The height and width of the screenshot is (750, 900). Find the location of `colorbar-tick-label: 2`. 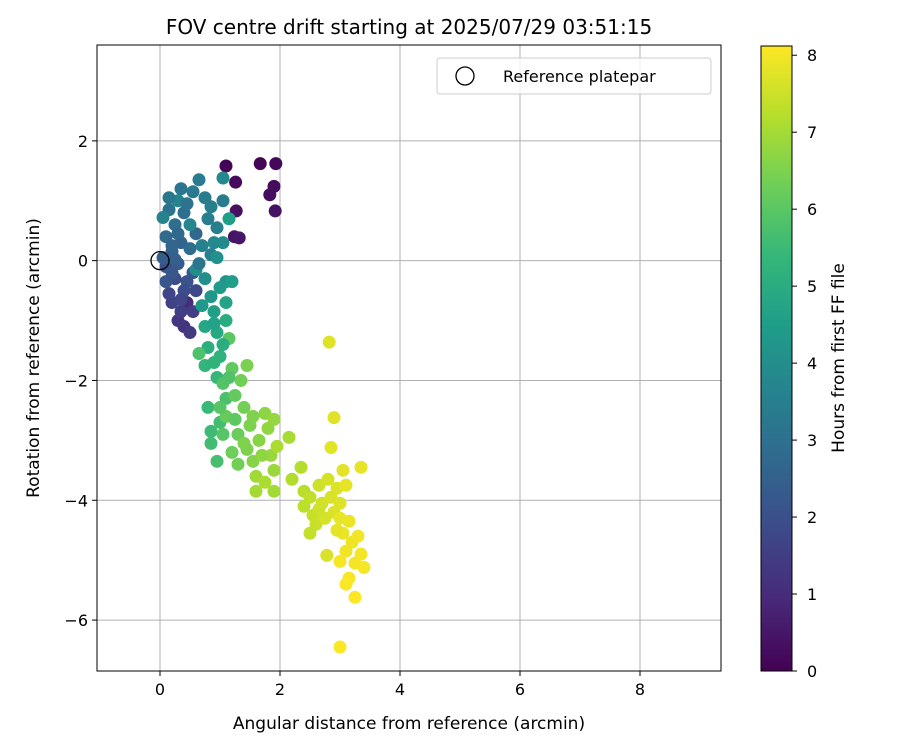

colorbar-tick-label: 2 is located at coordinates (812, 517).